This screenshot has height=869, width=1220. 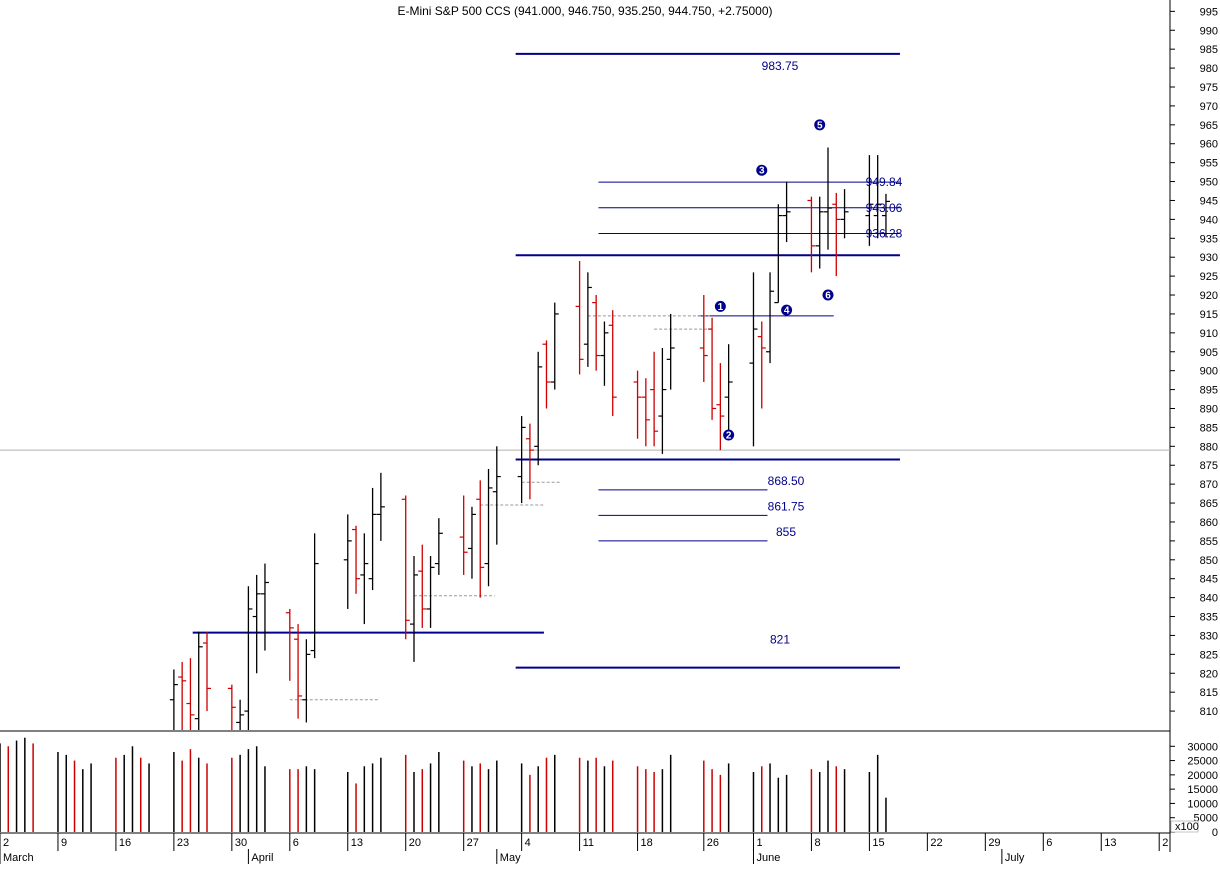 I want to click on price-tick-label: 865, so click(x=1209, y=504).